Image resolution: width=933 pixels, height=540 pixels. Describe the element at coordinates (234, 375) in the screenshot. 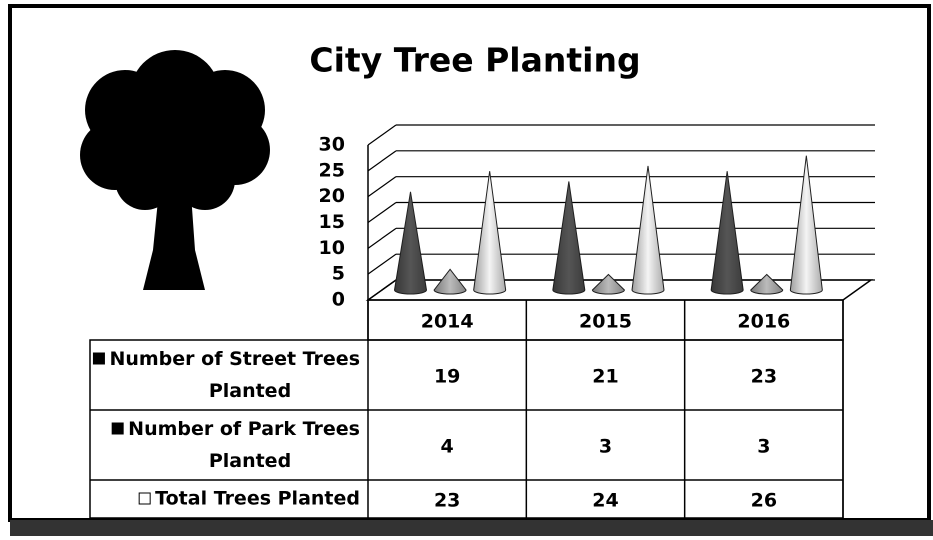

I see `legend-label: Number of Street Trees Planted` at that location.